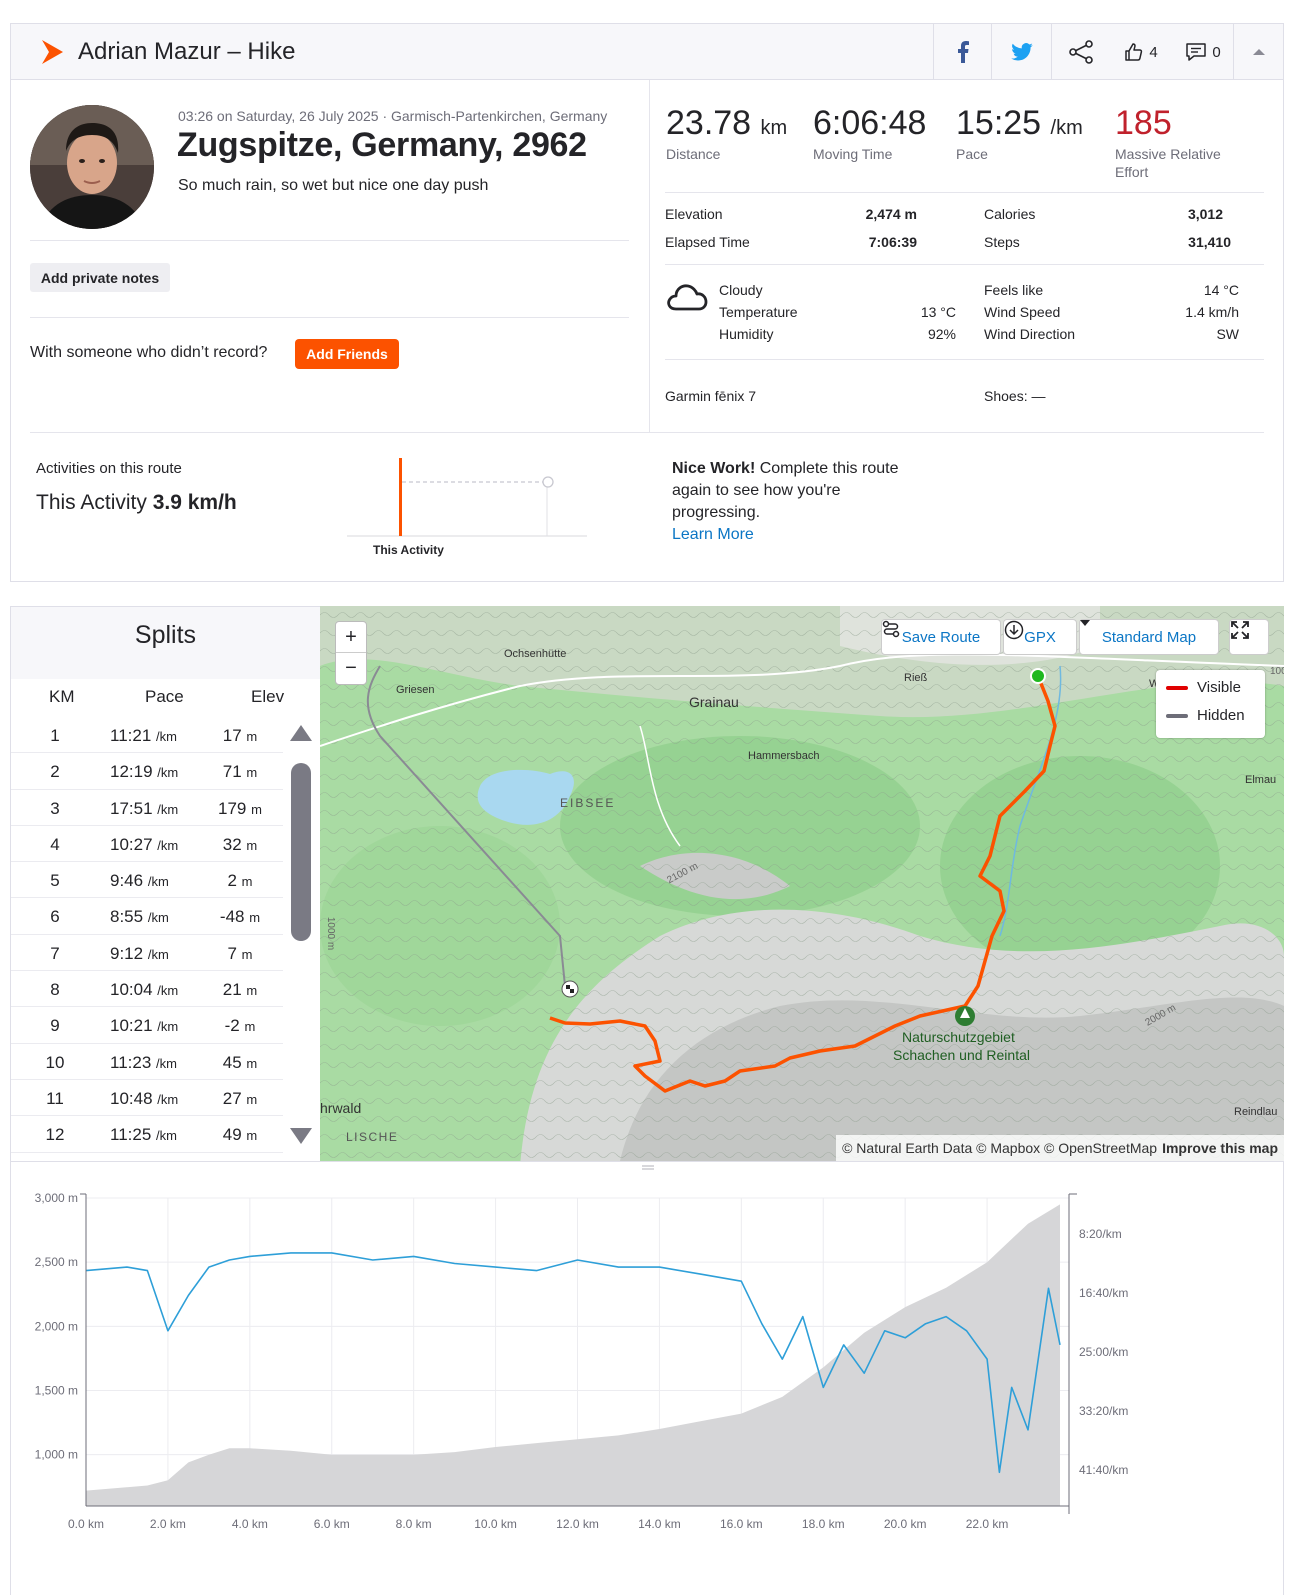  What do you see at coordinates (495, 1524) in the screenshot?
I see `x-tick-label: 10.0 km` at bounding box center [495, 1524].